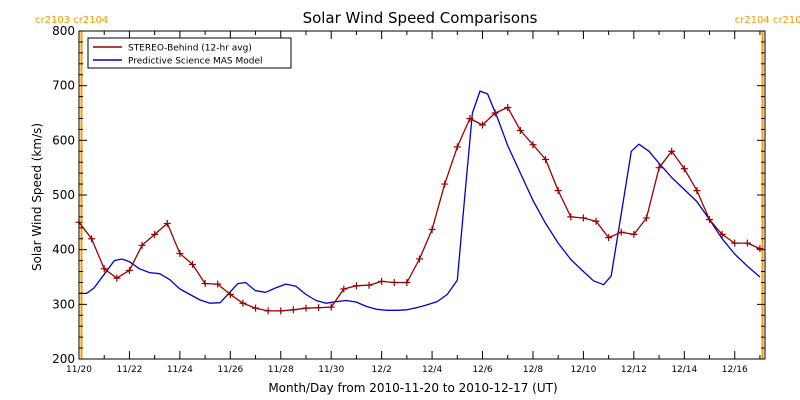 Image resolution: width=800 pixels, height=400 pixels. I want to click on y-axis-label: Solar Wind Speed (km/s), so click(37, 197).